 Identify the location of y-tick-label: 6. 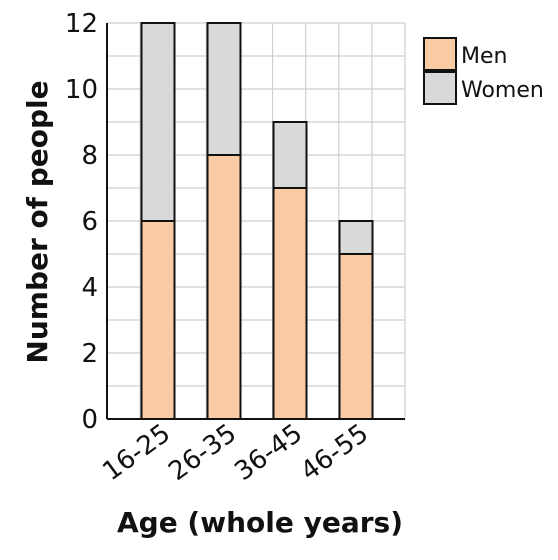
(89, 222).